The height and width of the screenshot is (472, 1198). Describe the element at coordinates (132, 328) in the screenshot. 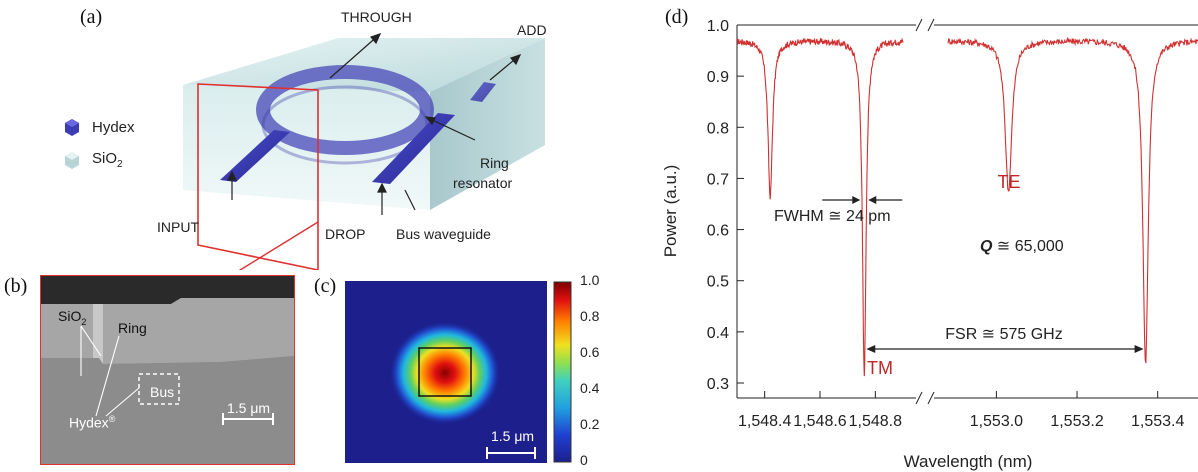

I see `sem-ring-label: Ring` at that location.